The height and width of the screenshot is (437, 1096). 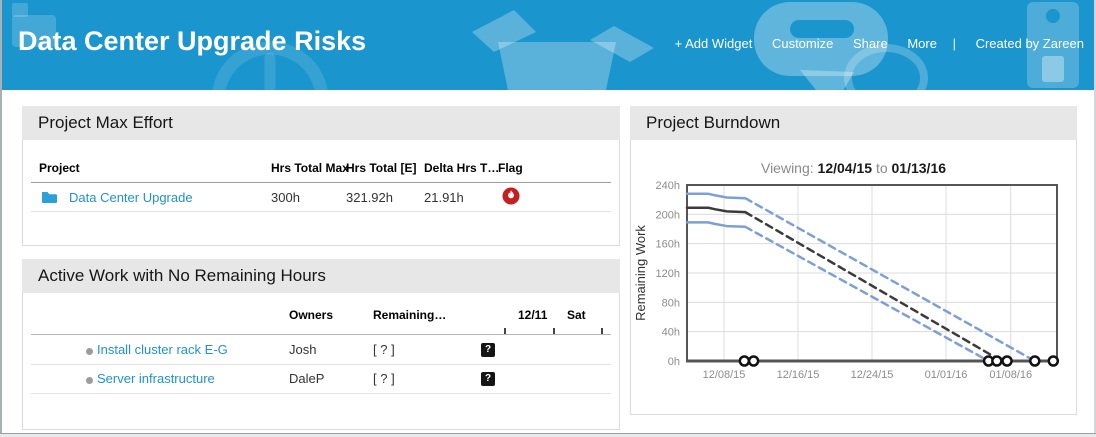 What do you see at coordinates (563, 50) in the screenshot?
I see `open-box-icon` at bounding box center [563, 50].